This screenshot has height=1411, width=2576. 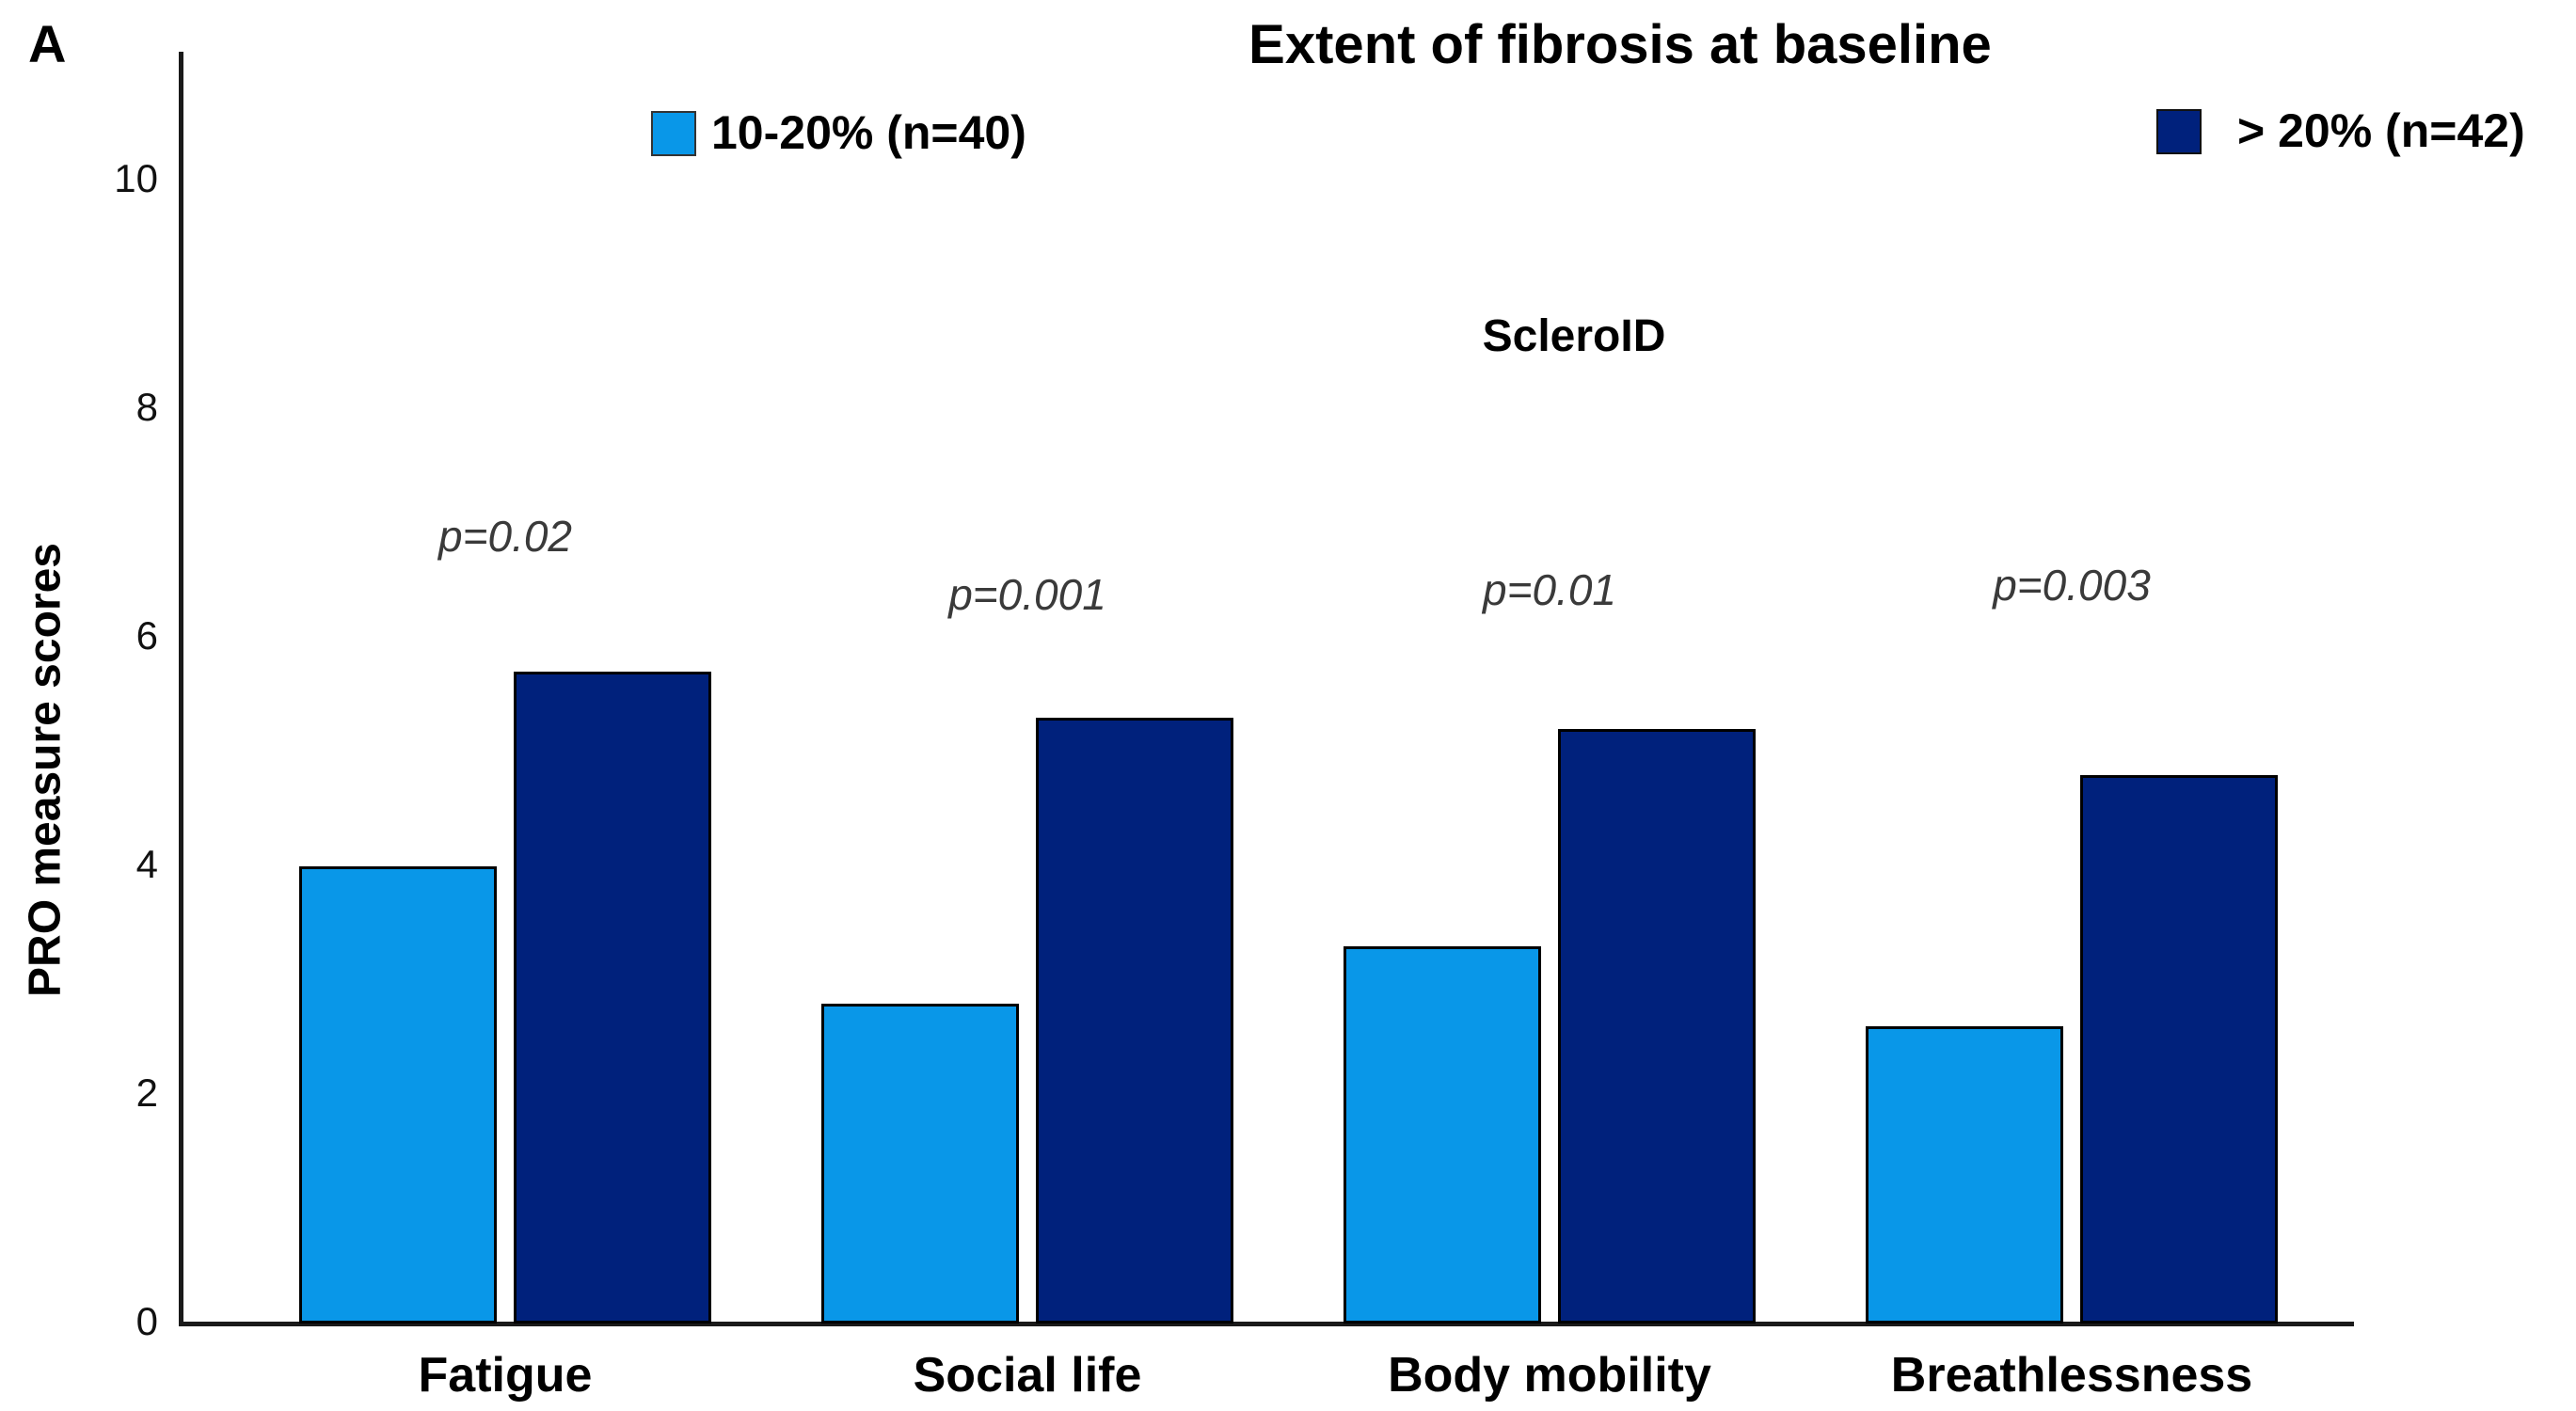 What do you see at coordinates (1134, 1021) in the screenshot?
I see `bar-social-life-gt20pct` at bounding box center [1134, 1021].